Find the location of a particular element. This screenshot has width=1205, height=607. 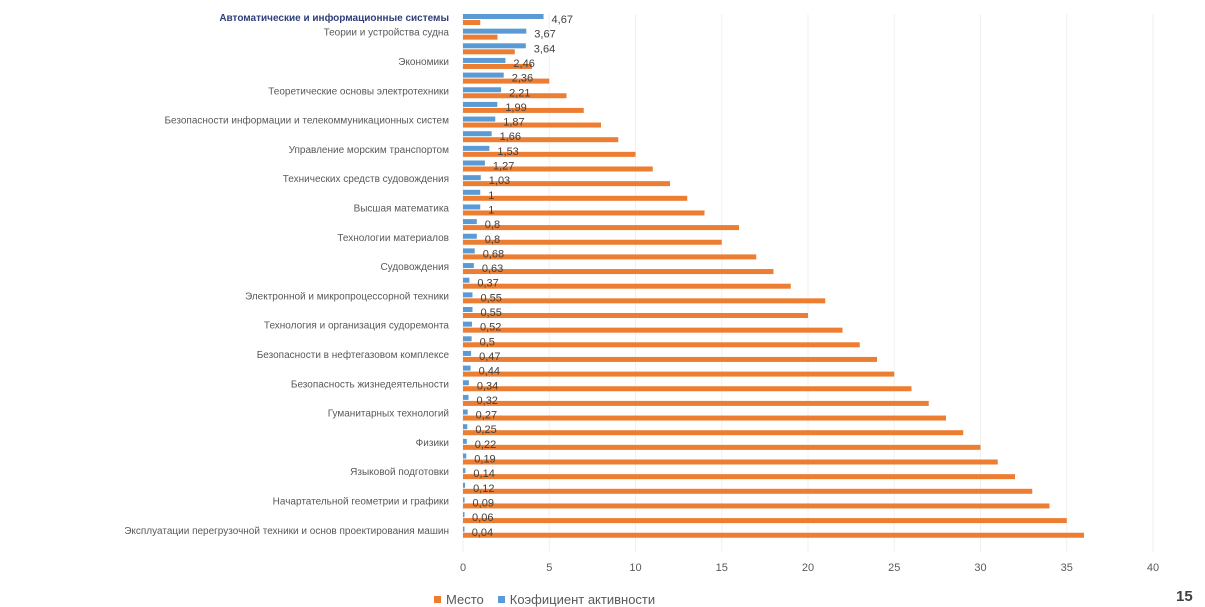

data-label-coef: 0,25 is located at coordinates (485, 430).